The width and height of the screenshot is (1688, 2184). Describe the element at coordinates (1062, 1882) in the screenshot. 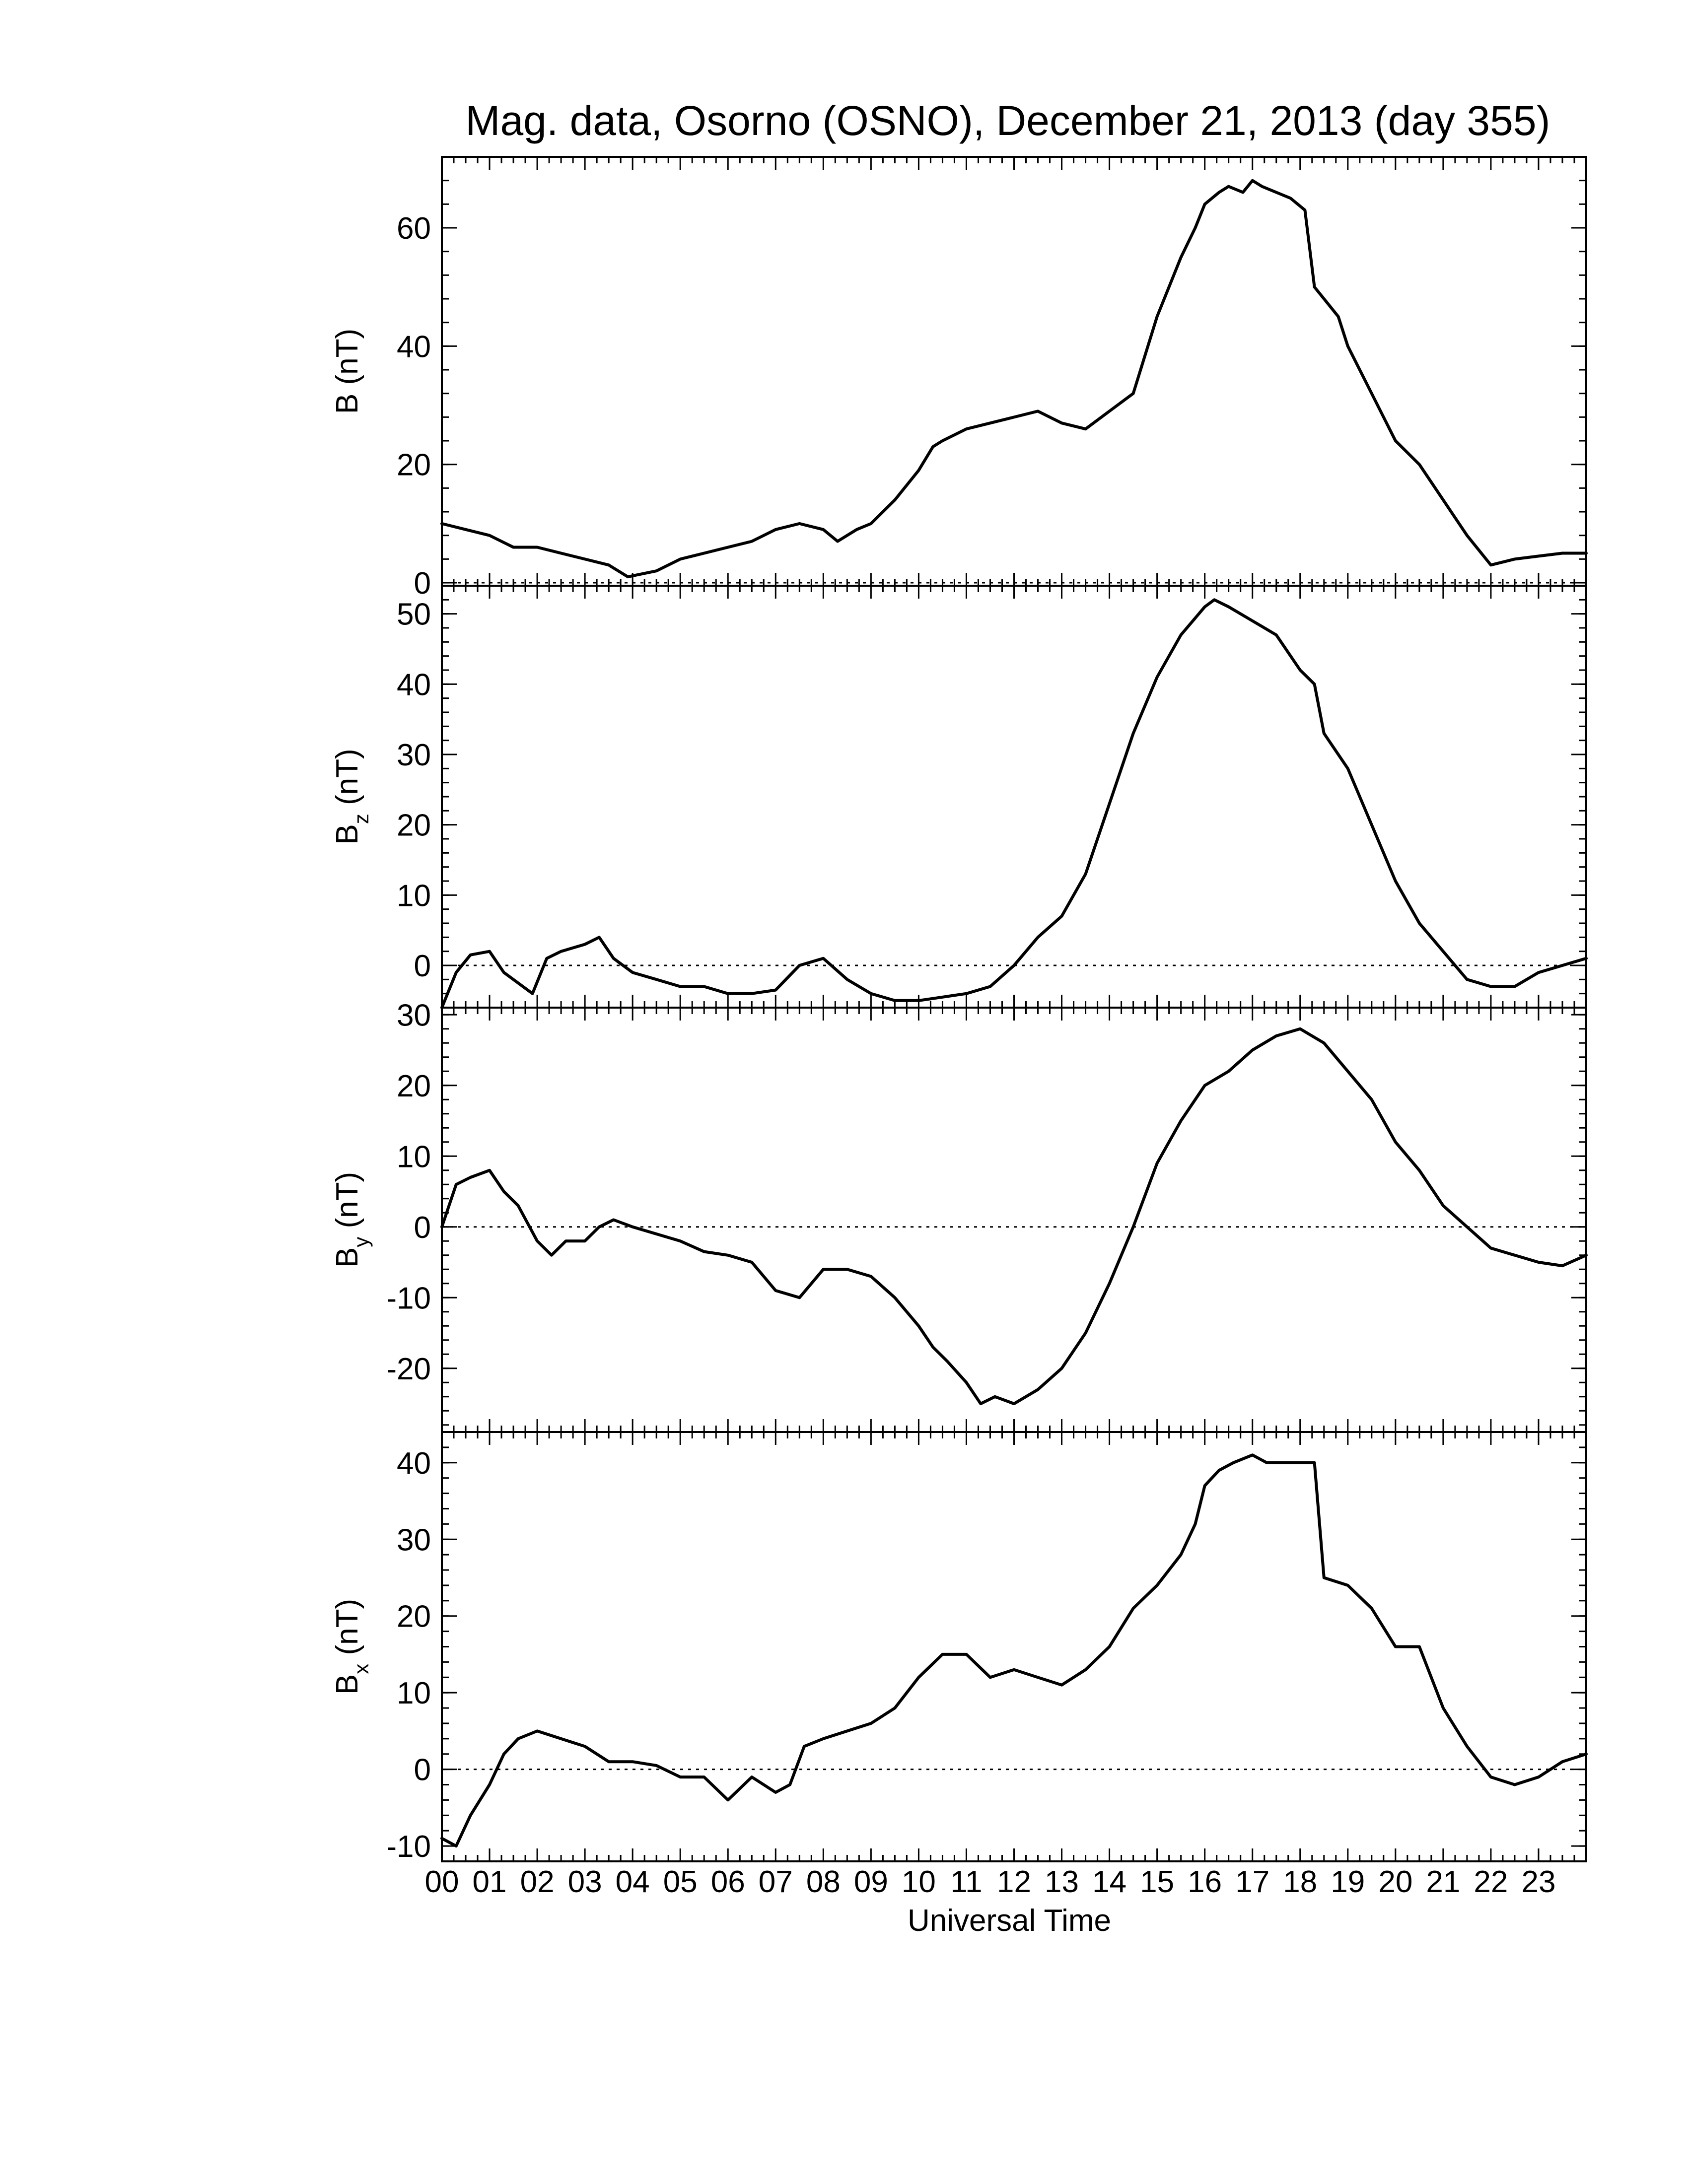

I see `x-tick-label: 13` at that location.